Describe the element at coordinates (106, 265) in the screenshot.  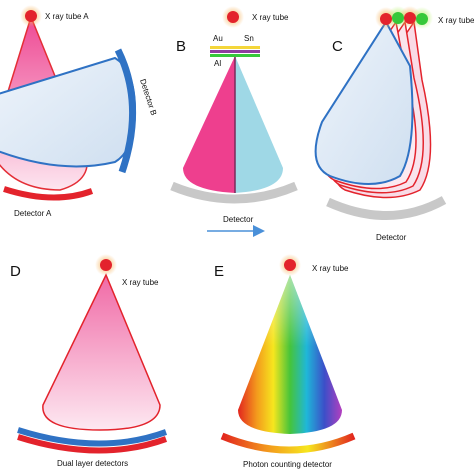
I see `tube-d-icon` at that location.